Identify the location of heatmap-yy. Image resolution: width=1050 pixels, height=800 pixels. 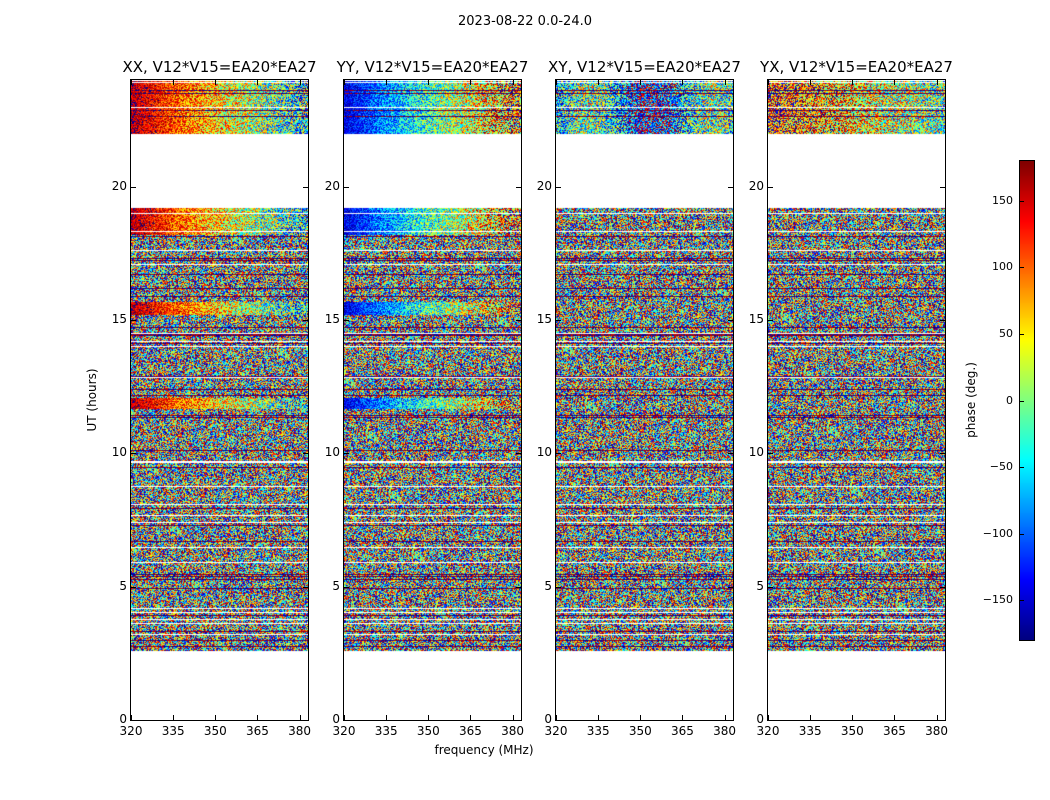
(432, 400).